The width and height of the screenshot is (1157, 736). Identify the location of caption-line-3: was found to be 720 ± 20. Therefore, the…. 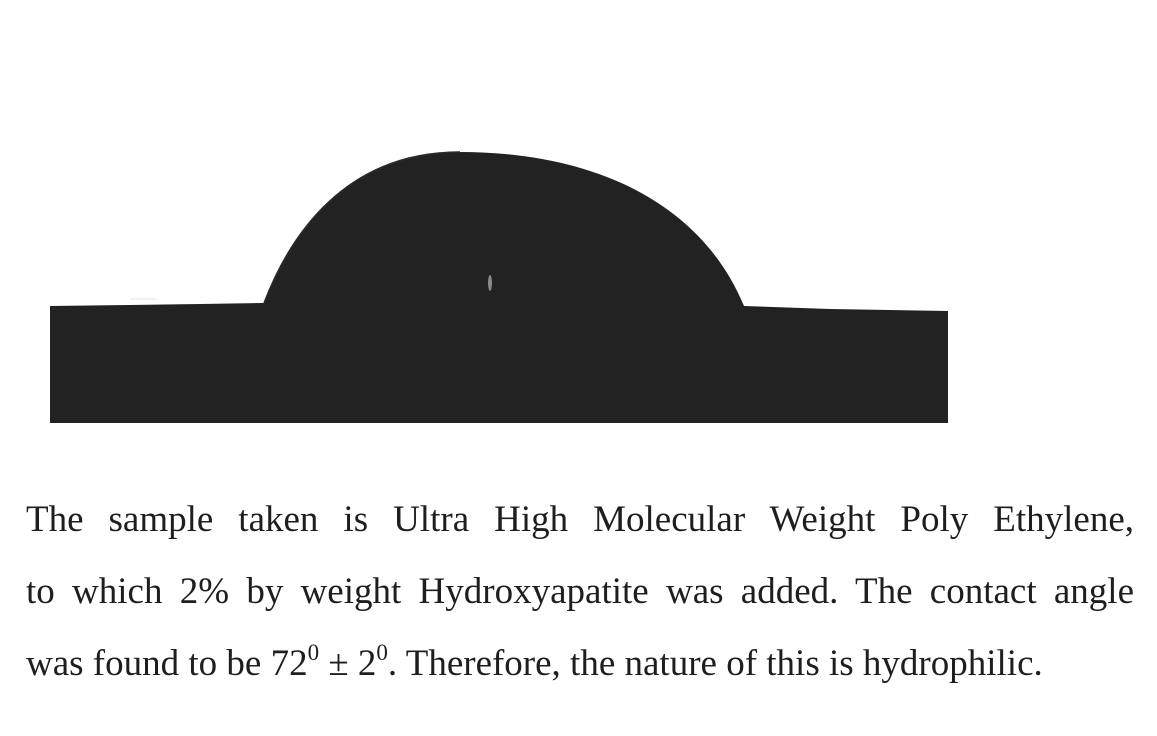
(580, 664).